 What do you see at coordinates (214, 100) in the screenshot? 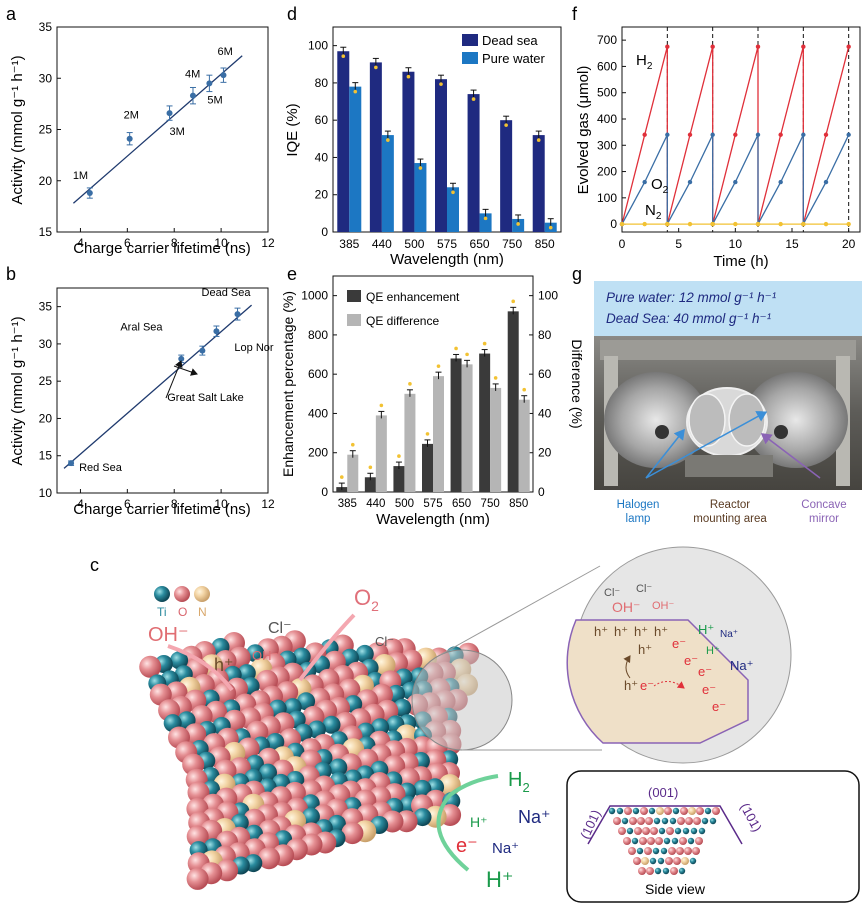
I see `point-label: 5M` at bounding box center [214, 100].